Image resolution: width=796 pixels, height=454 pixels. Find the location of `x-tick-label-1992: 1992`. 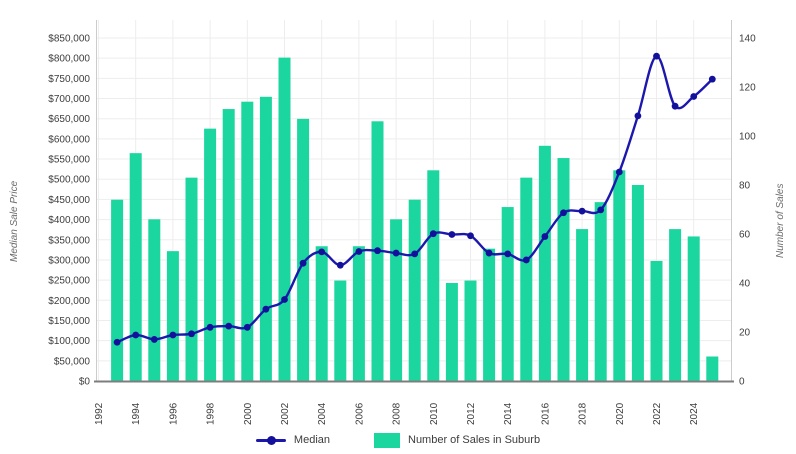

x-tick-label-1992: 1992 is located at coordinates (99, 413).